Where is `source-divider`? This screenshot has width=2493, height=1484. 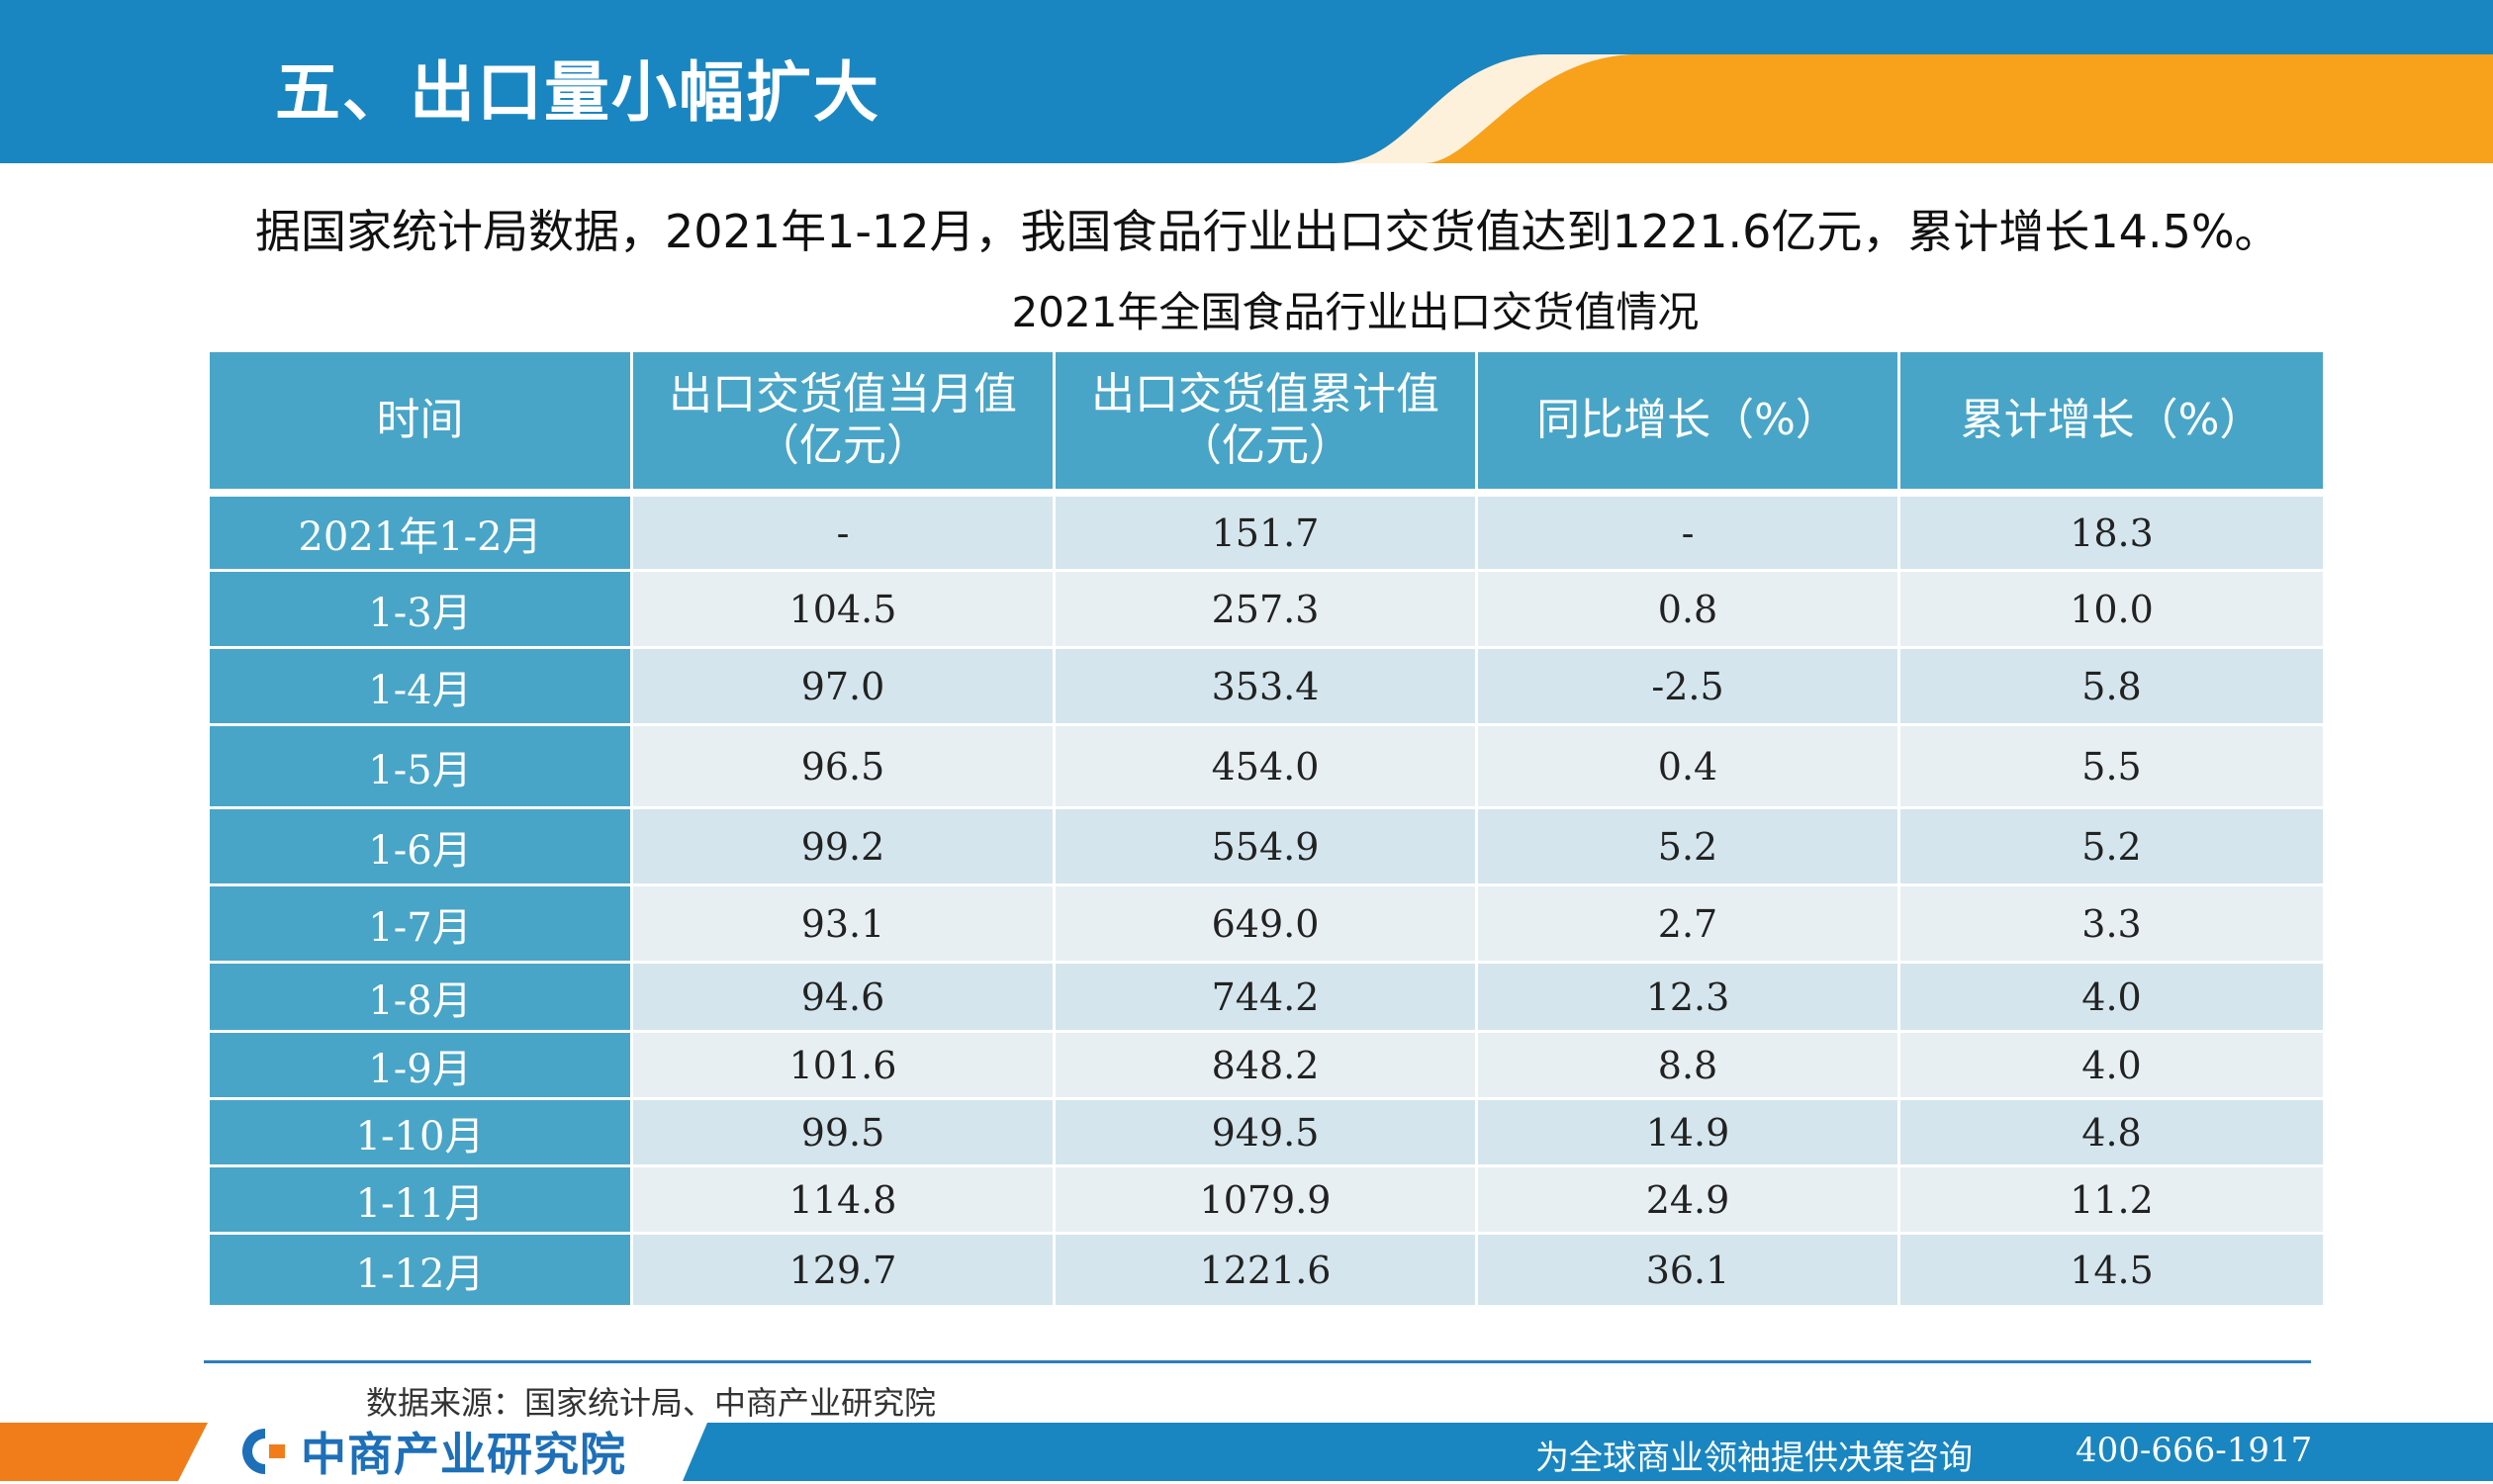 source-divider is located at coordinates (1257, 1361).